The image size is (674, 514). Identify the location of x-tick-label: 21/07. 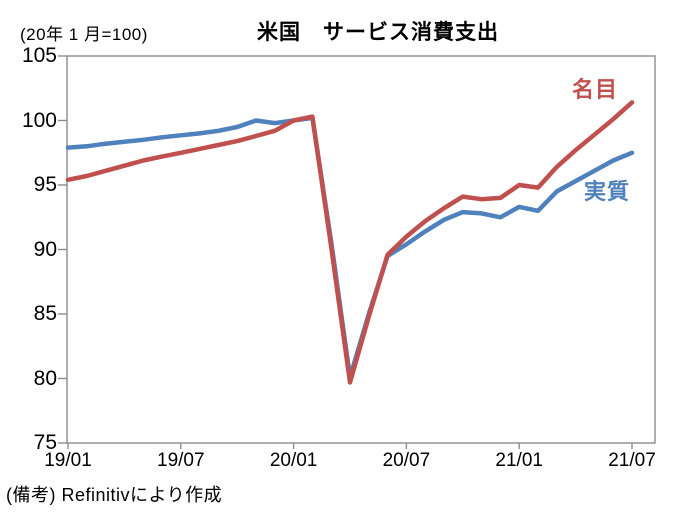
(632, 460).